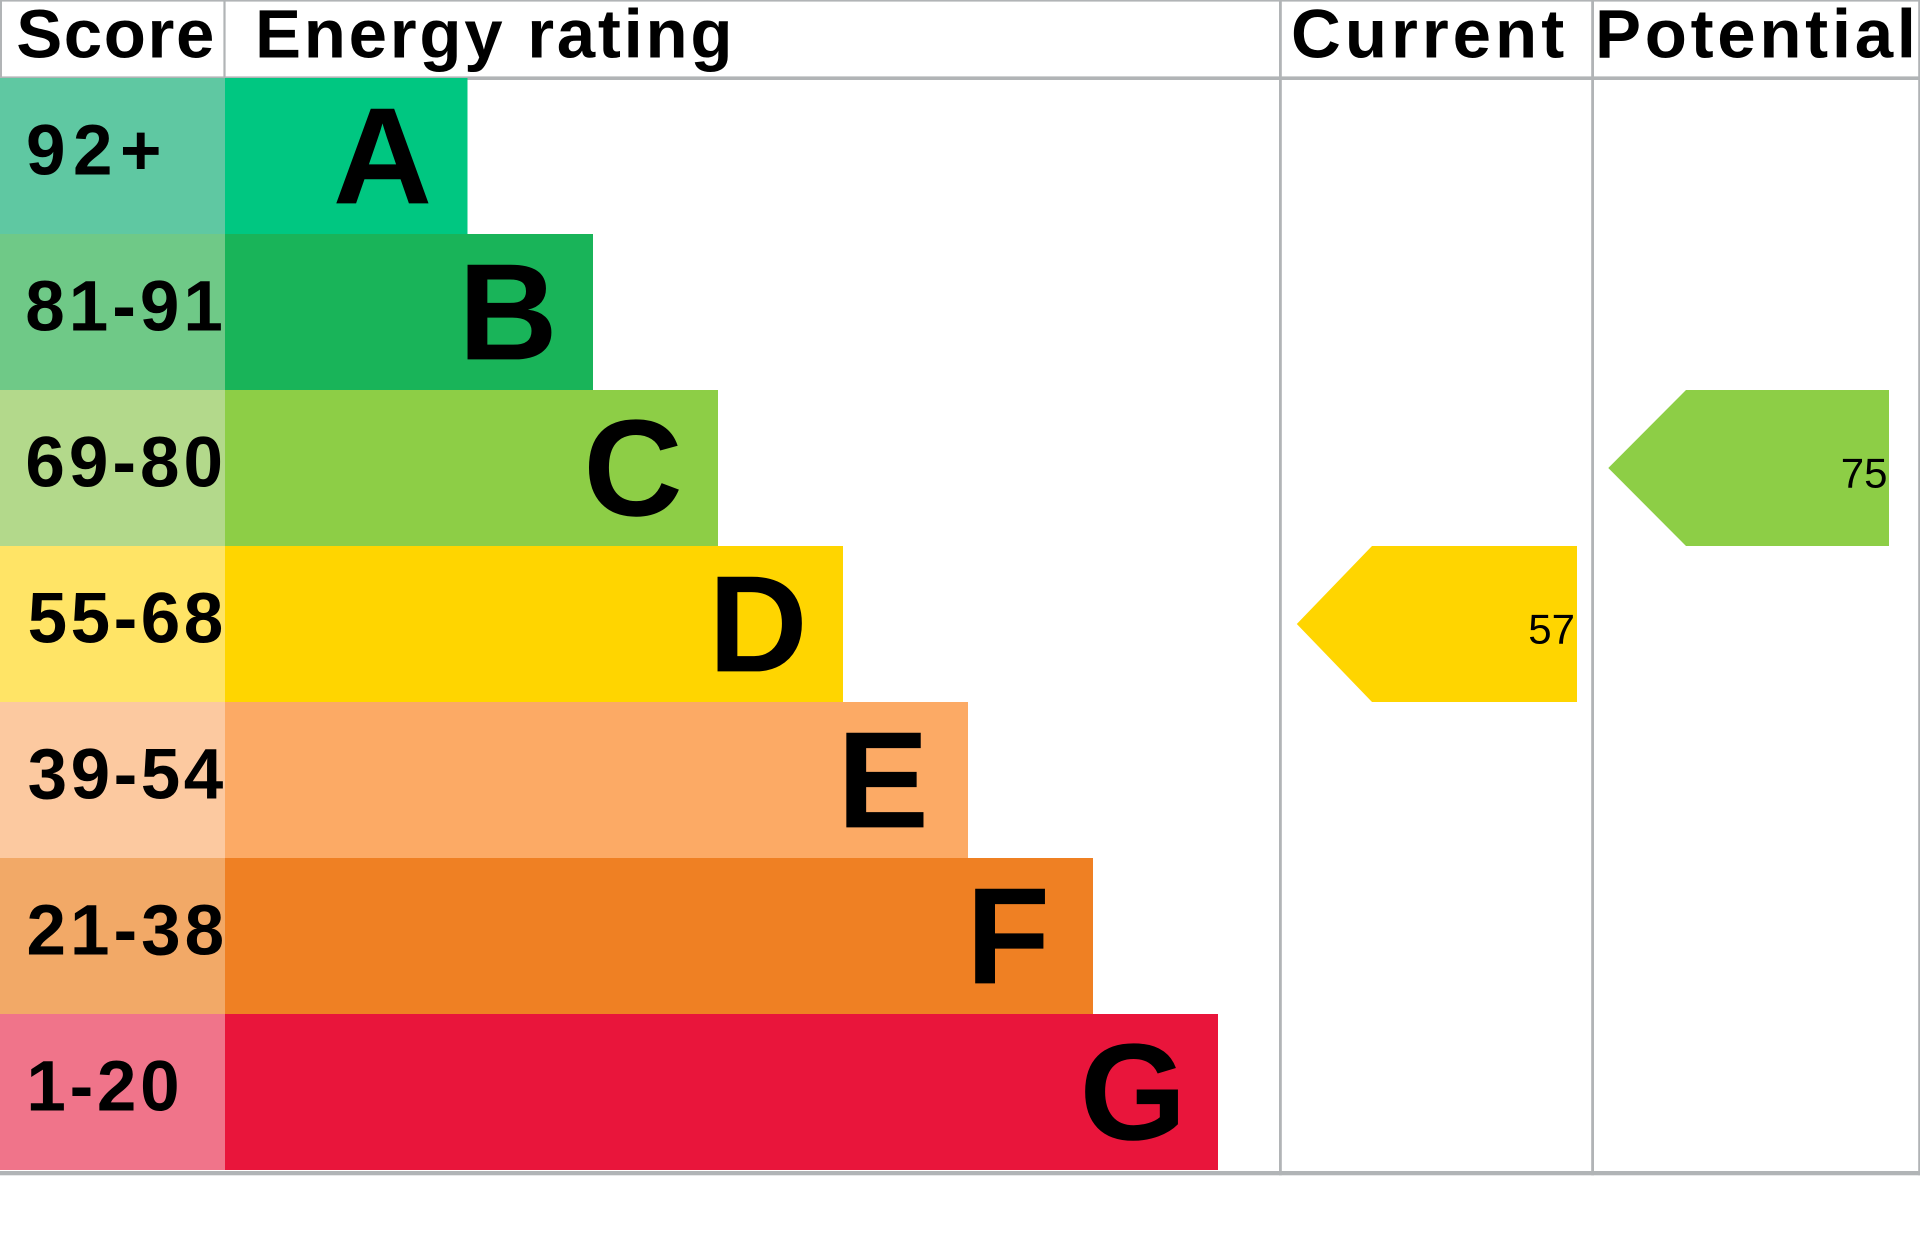 Image resolution: width=1920 pixels, height=1249 pixels. What do you see at coordinates (1008, 936) in the screenshot?
I see `svg-text: F` at bounding box center [1008, 936].